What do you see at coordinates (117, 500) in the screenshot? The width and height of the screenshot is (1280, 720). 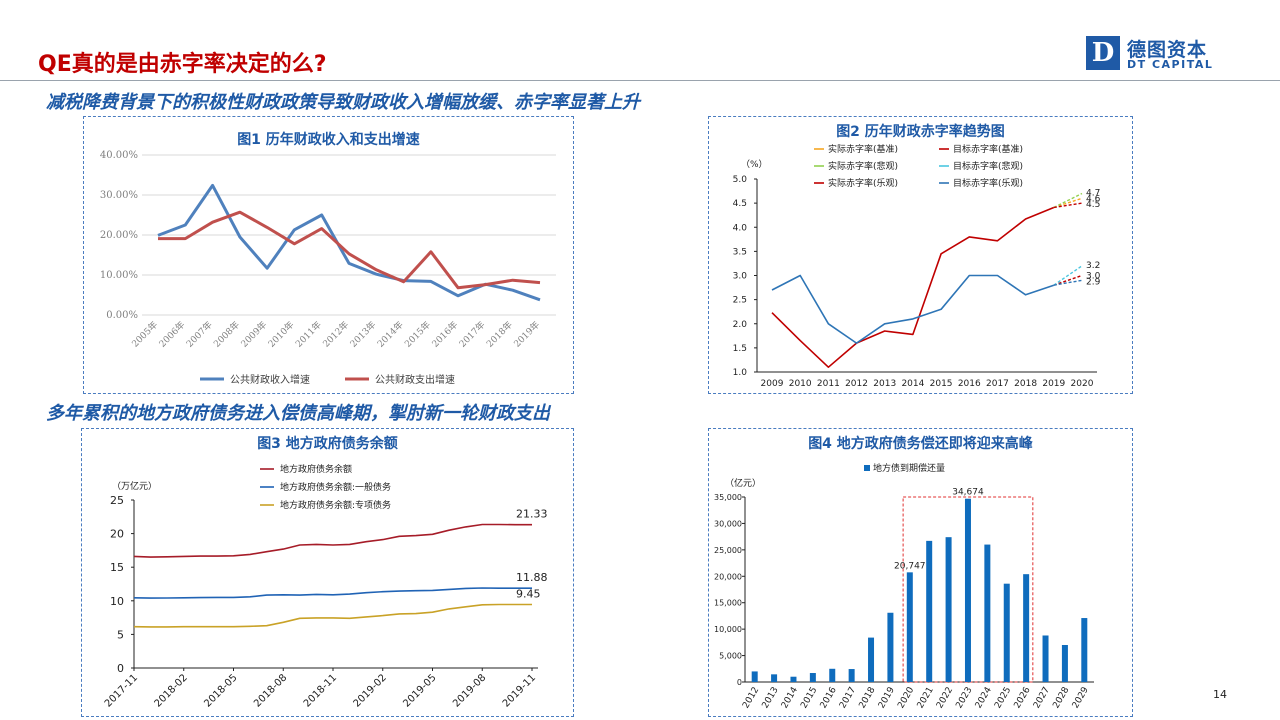 I see `y-tick-label: 25` at bounding box center [117, 500].